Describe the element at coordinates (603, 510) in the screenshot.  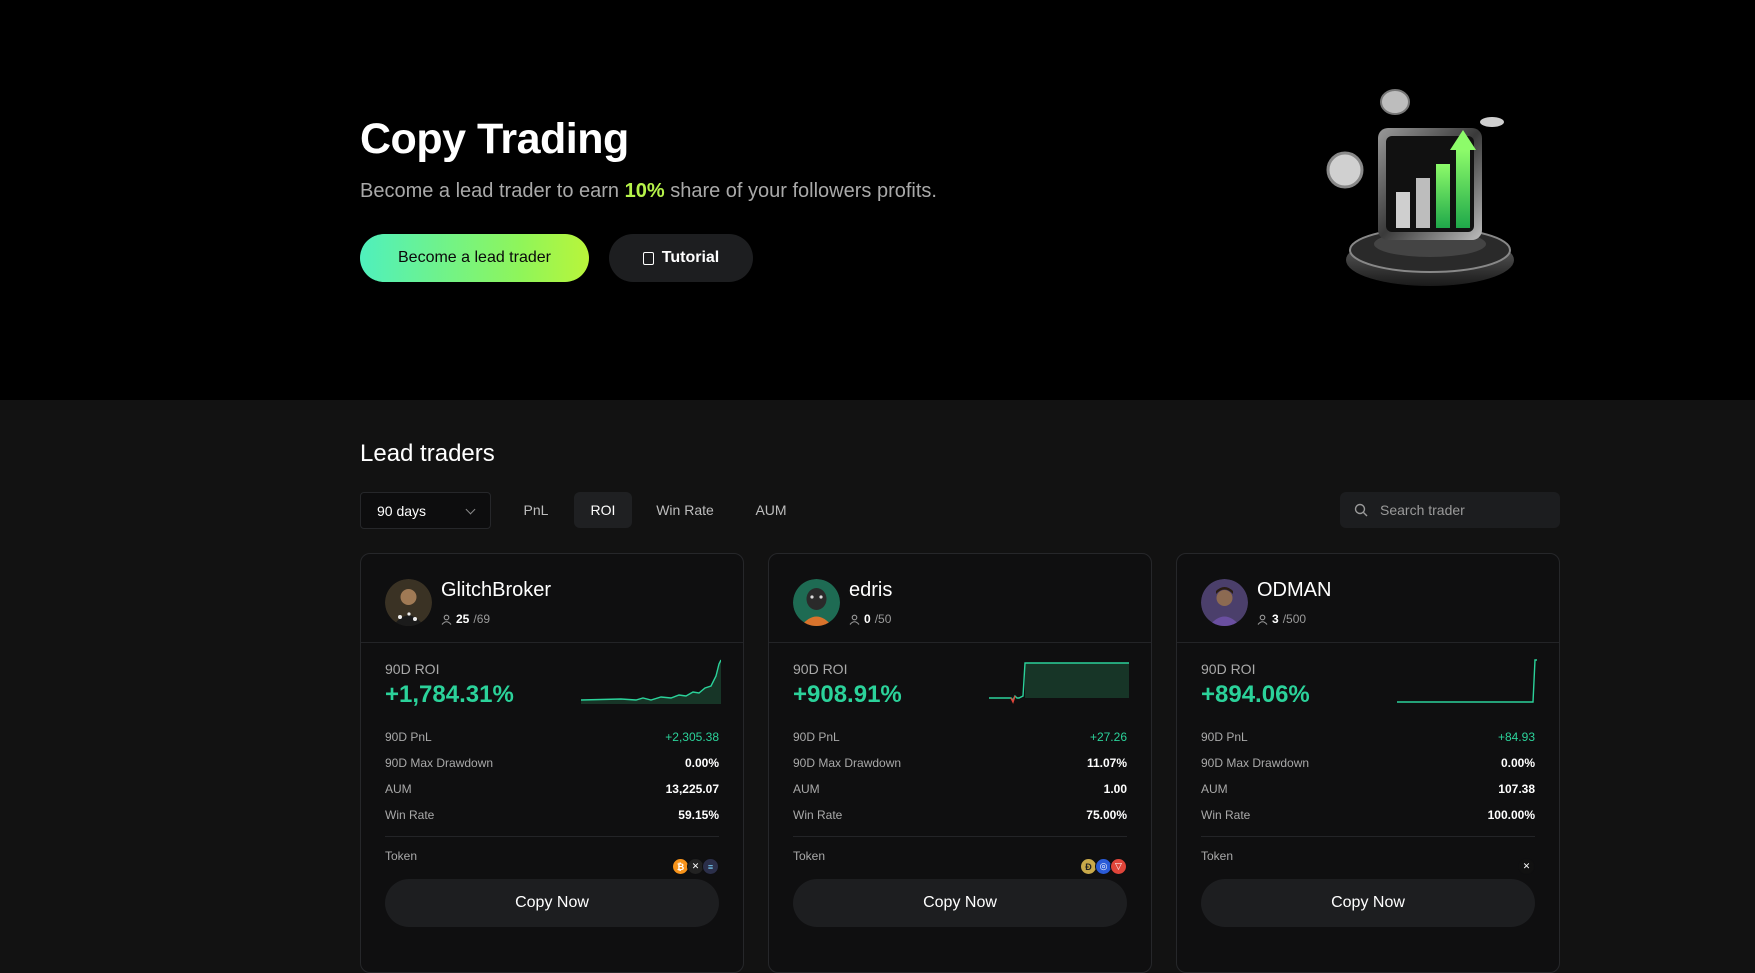
I see `tab-roi: ROI` at that location.